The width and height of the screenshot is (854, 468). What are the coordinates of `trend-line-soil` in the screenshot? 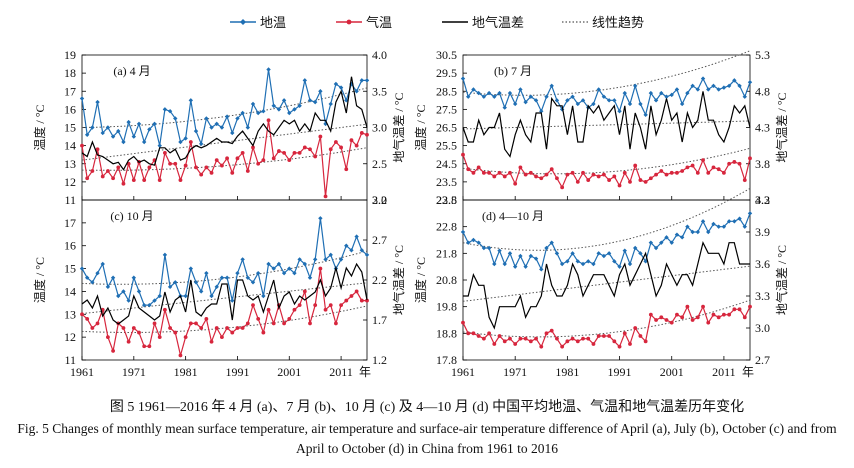 It's located at (224, 267).